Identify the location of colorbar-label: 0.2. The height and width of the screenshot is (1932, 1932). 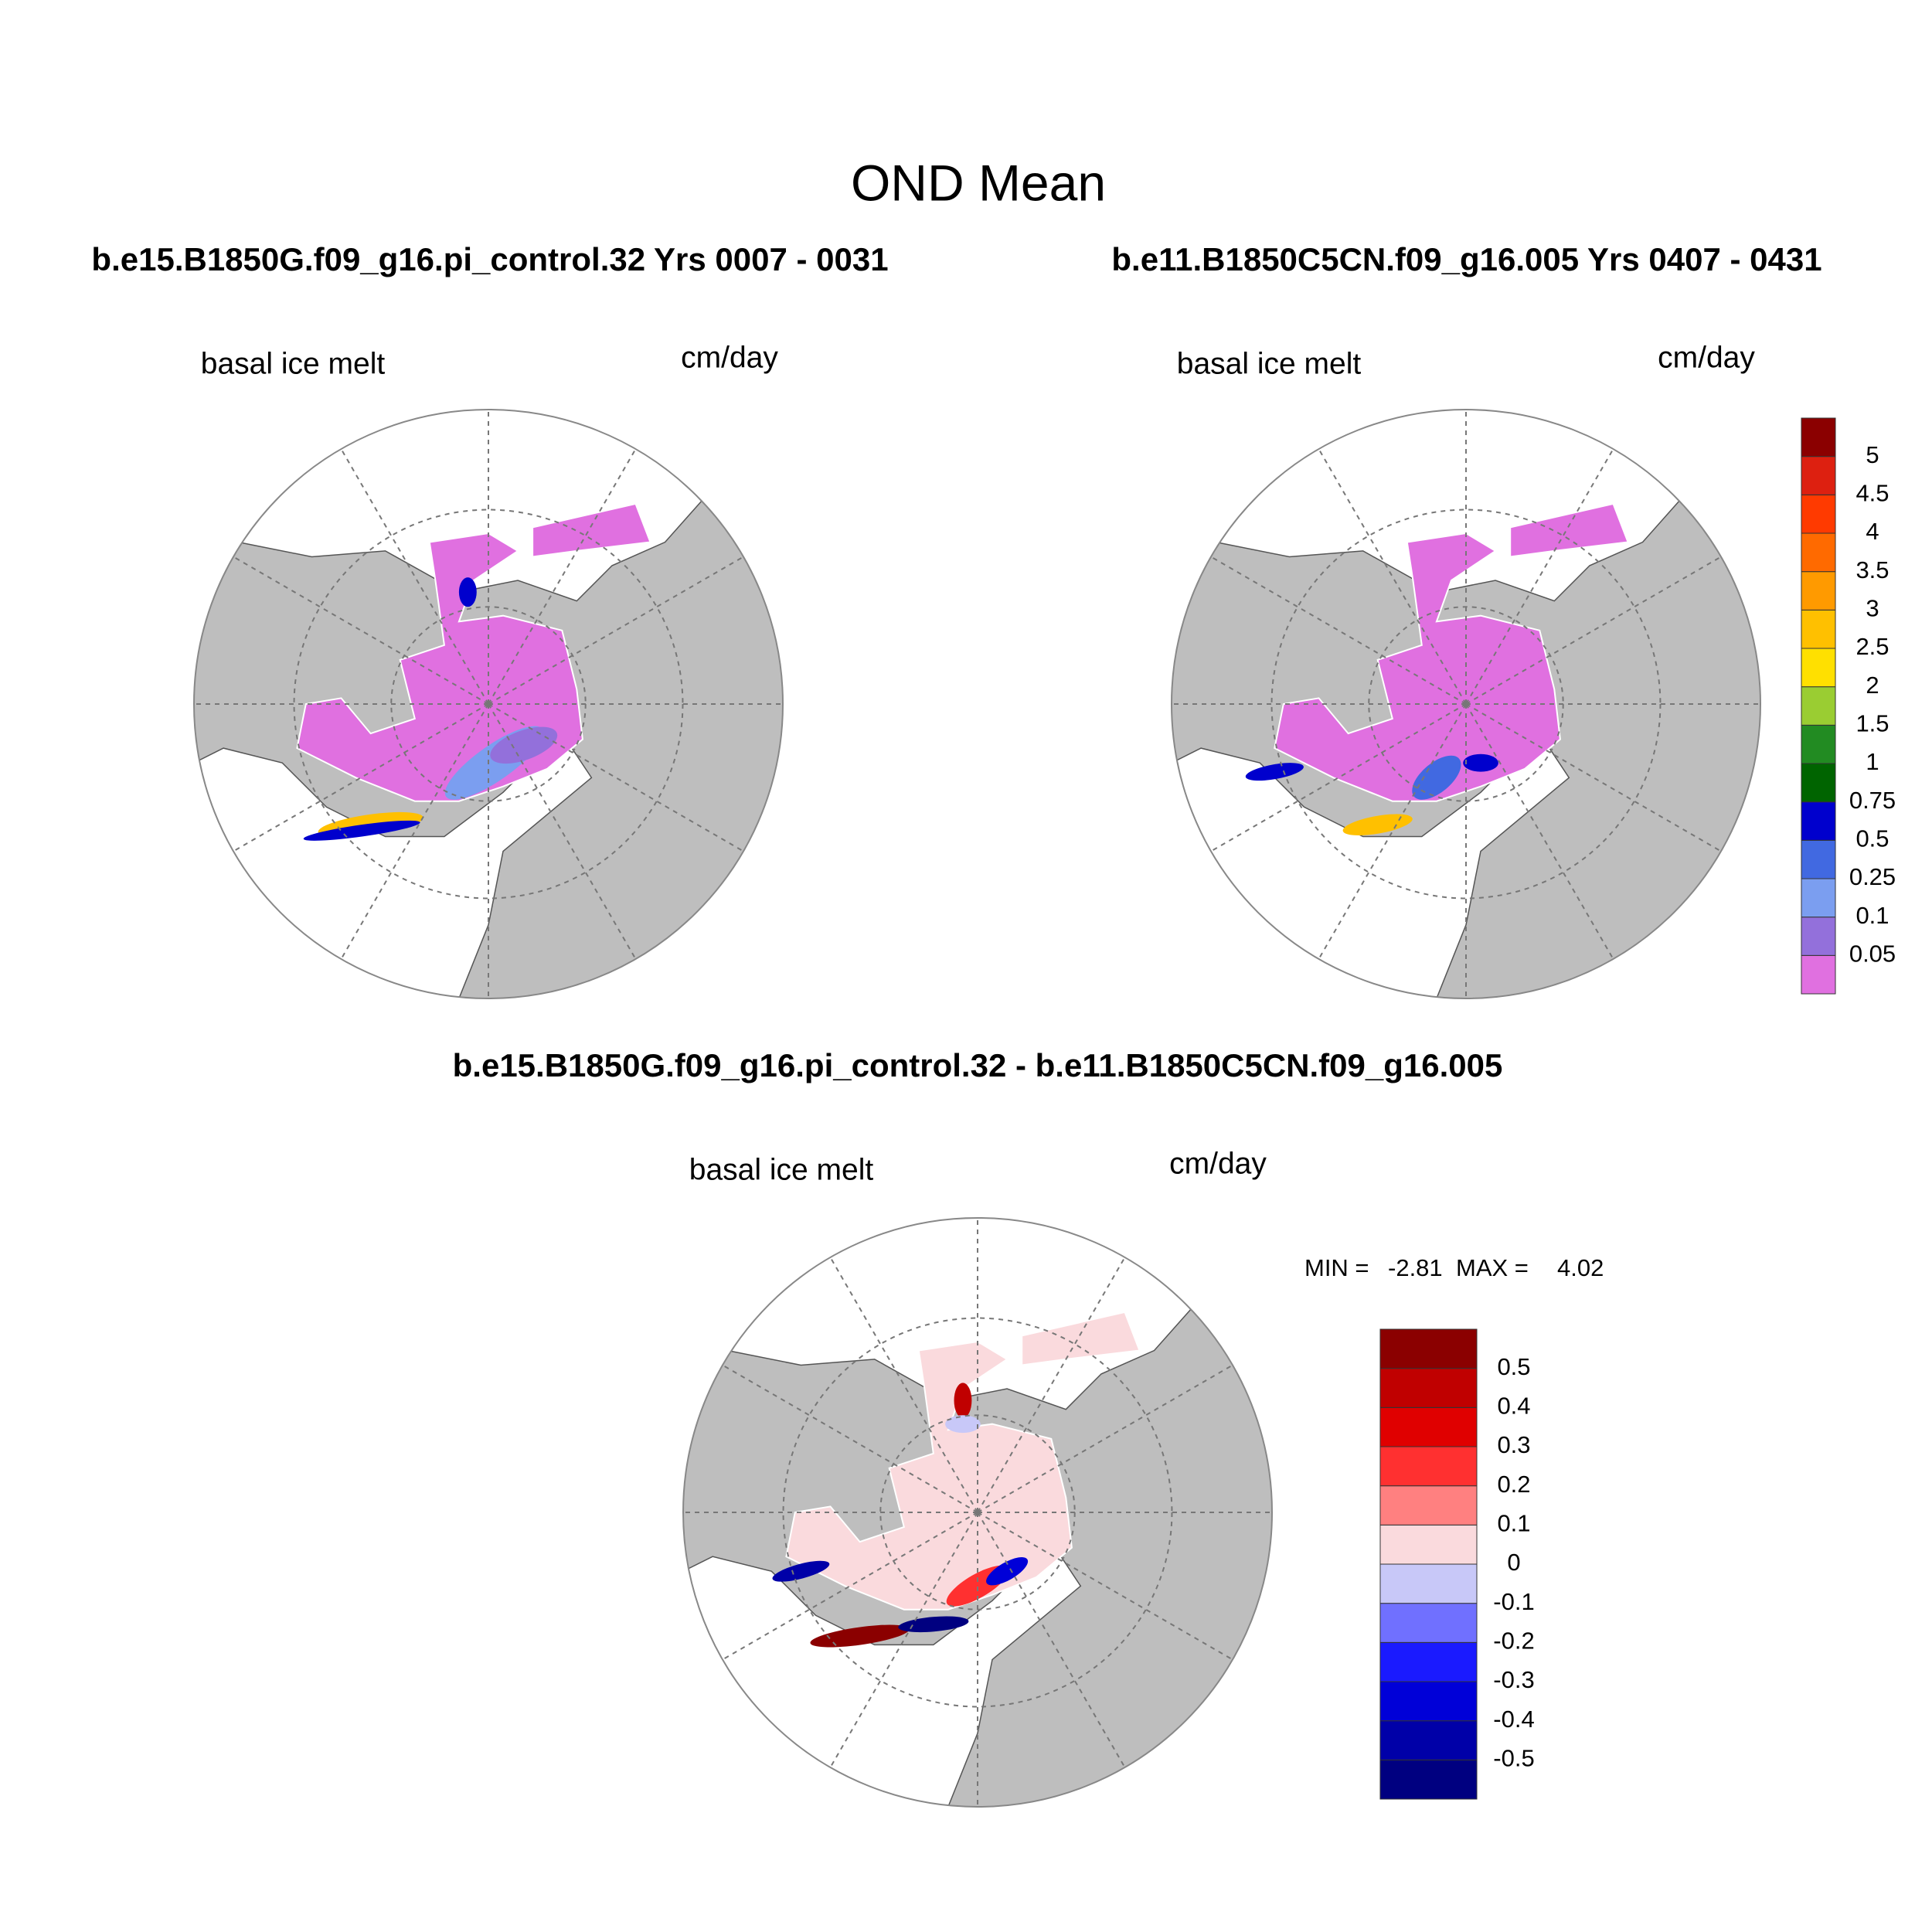
(1513, 1484).